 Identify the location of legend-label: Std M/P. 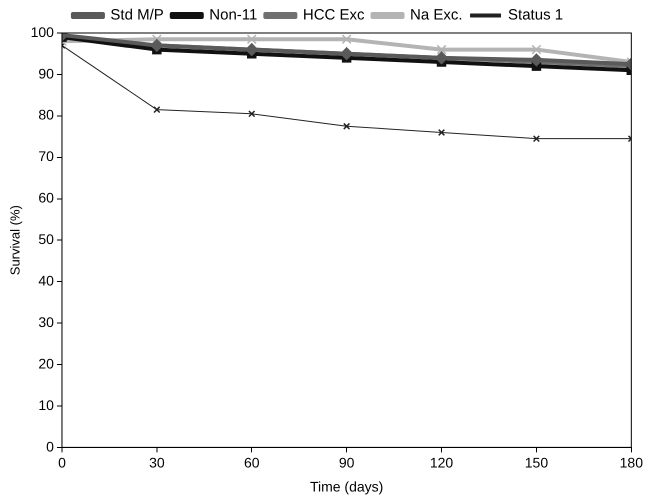
(137, 15).